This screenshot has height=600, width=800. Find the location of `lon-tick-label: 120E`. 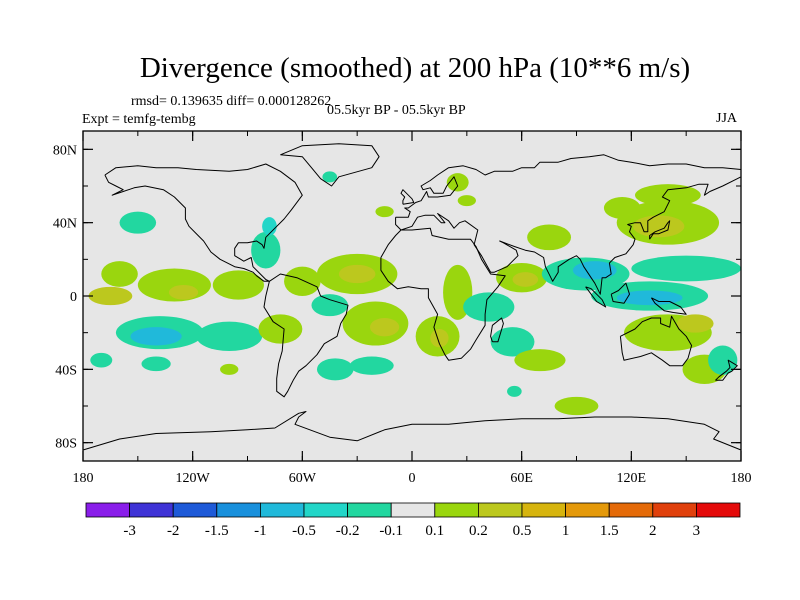

lon-tick-label: 120E is located at coordinates (632, 478).